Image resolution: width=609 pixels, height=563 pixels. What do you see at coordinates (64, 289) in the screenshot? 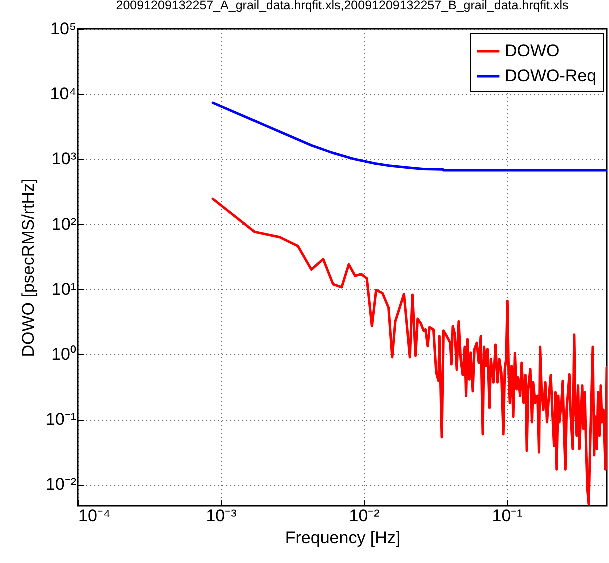
I see `y-tick-label: 10¹` at bounding box center [64, 289].